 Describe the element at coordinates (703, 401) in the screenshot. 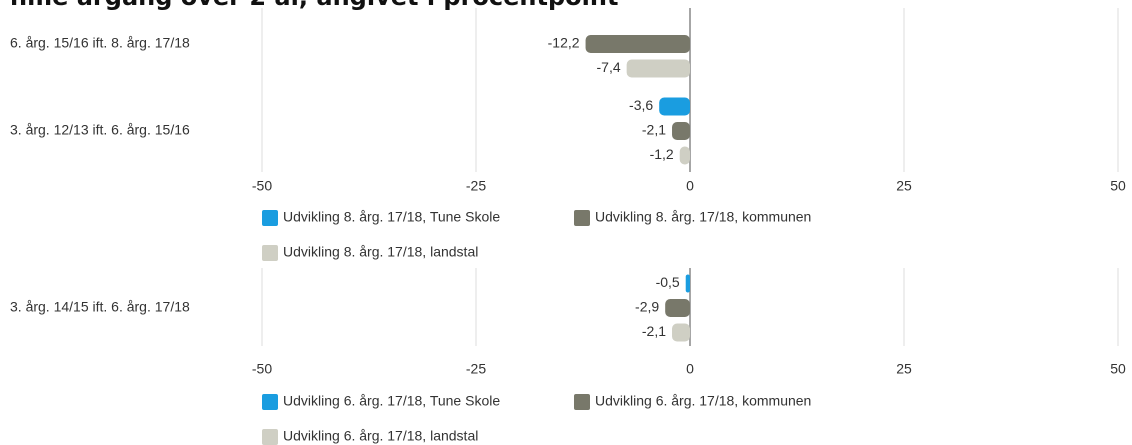

I see `legend-label: Udvikling 6. årg. 17/18, kommunen` at that location.